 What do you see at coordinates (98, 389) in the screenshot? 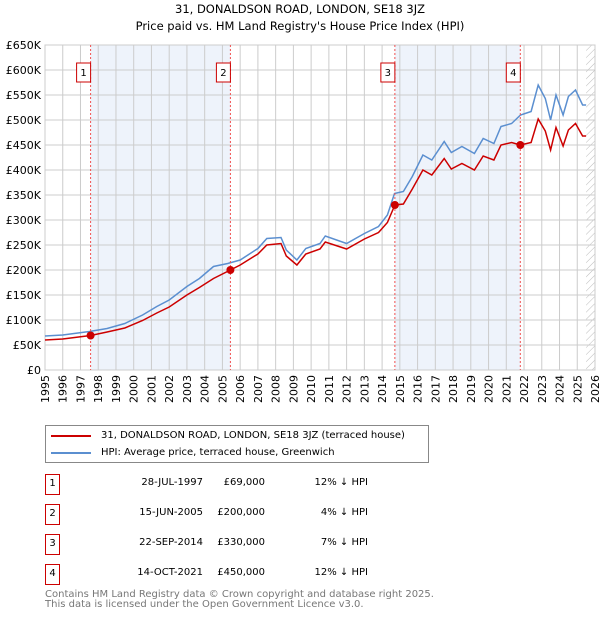
I see `x-tick-label: 1998` at bounding box center [98, 389].